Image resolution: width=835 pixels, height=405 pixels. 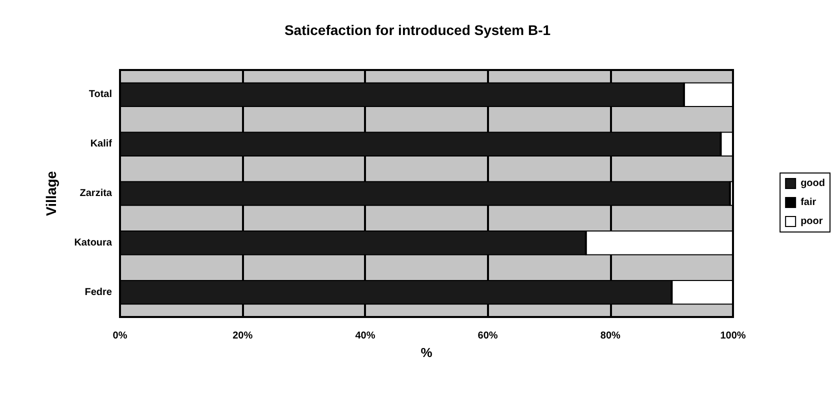 What do you see at coordinates (120, 336) in the screenshot?
I see `x-tick-label: 0%` at bounding box center [120, 336].